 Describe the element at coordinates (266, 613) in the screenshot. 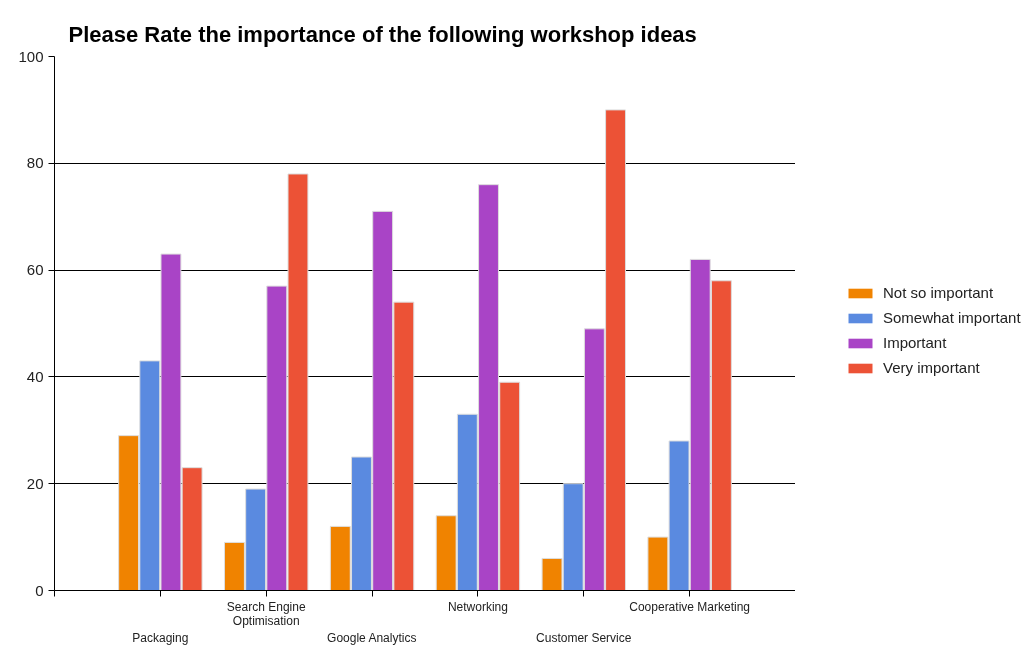

I see `x-tick-label: Search Engine Optimisation` at that location.